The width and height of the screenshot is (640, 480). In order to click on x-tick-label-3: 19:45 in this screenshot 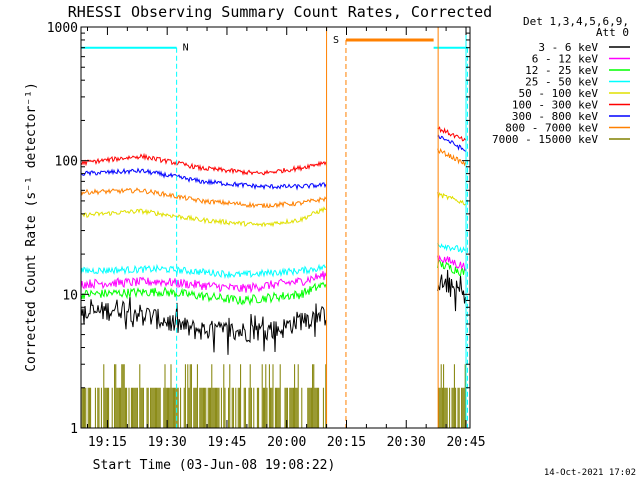, I will do `click(226, 442)`.